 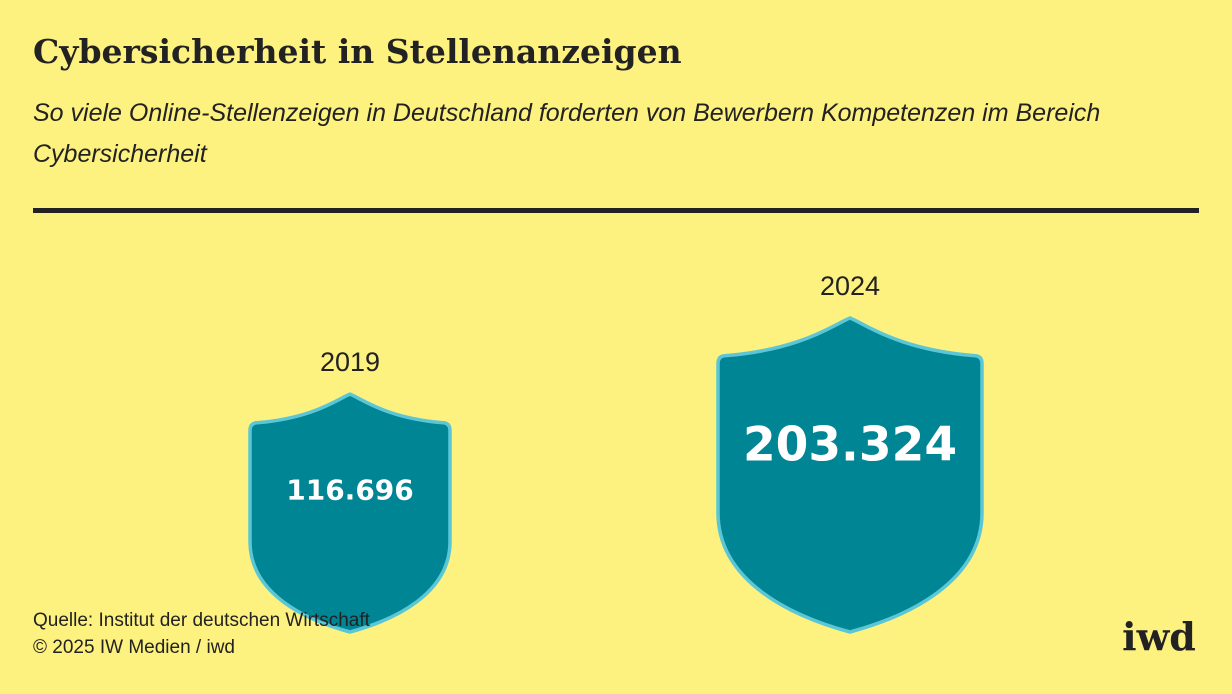 I want to click on iwd-logo: iwd, so click(x=1159, y=636).